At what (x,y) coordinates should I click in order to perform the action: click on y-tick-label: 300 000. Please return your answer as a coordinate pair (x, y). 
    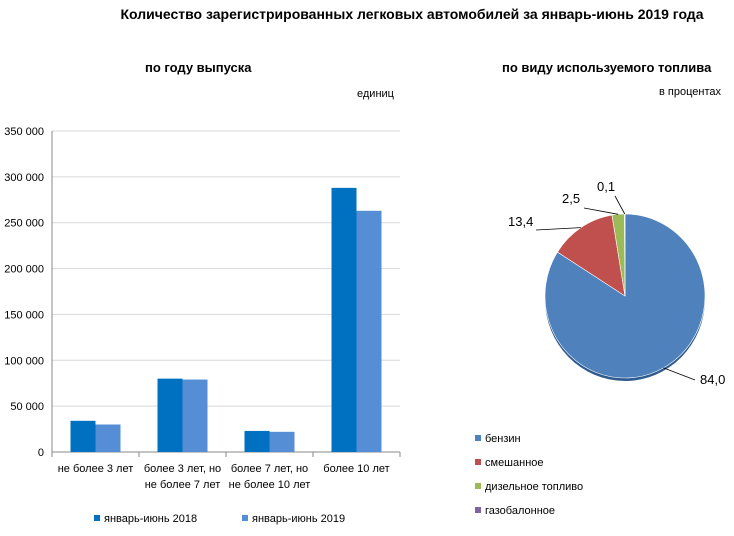
    Looking at the image, I should click on (24, 178).